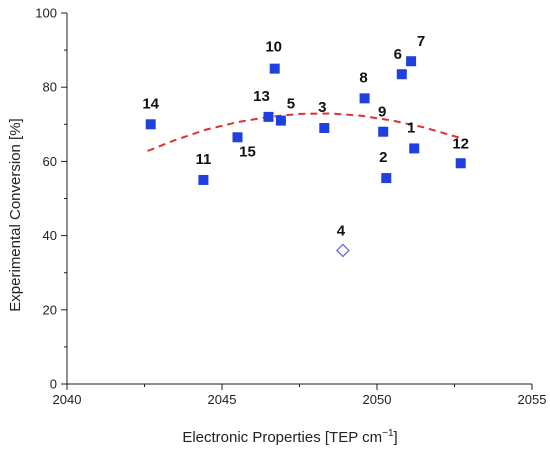  I want to click on x-tick-label: 2055, so click(532, 399).